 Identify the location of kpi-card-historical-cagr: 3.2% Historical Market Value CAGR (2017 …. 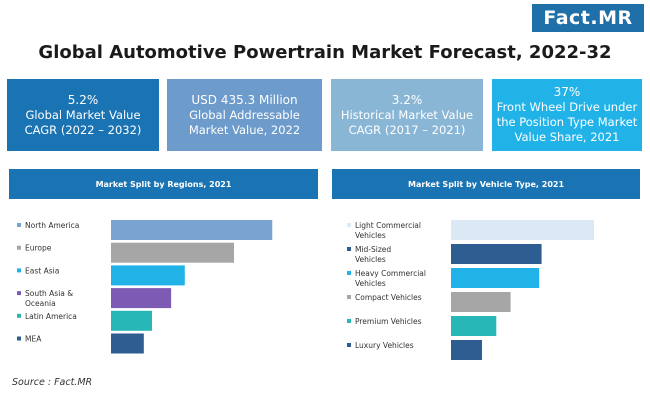
(407, 115).